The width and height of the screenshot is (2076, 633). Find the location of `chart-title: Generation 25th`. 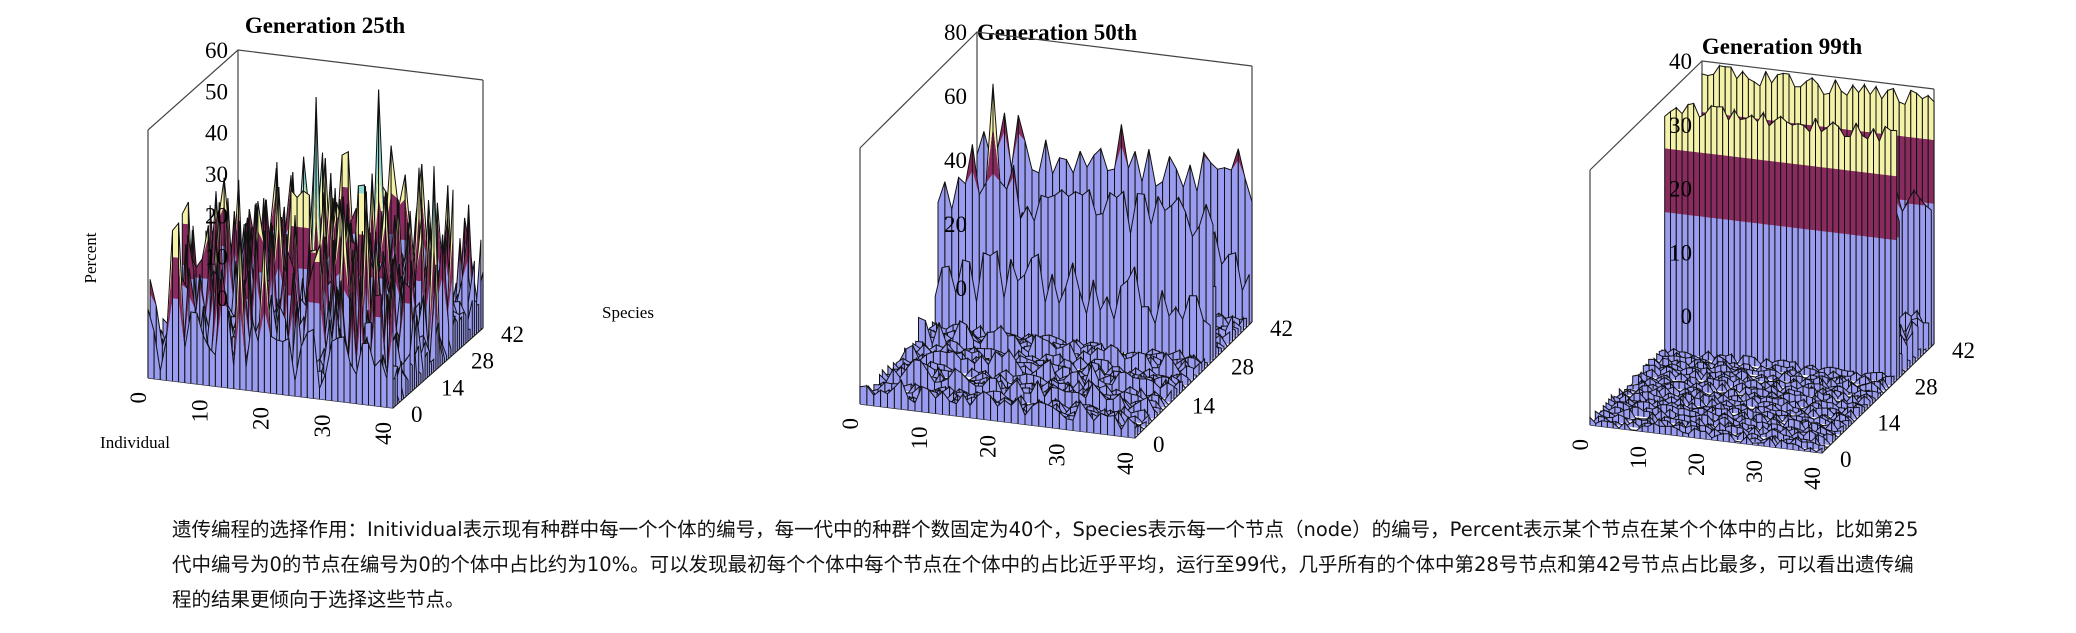

chart-title: Generation 25th is located at coordinates (325, 25).